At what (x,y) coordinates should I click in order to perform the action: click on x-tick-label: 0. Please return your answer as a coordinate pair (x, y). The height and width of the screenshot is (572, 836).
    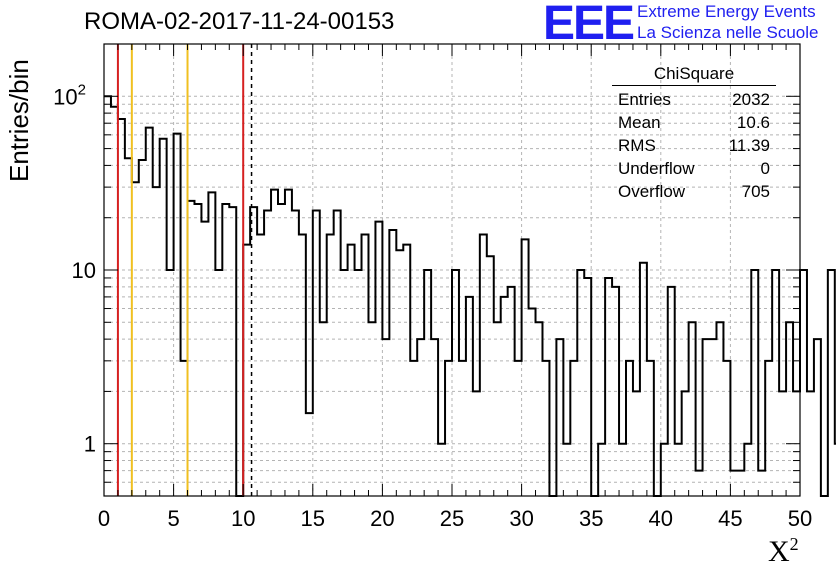
    Looking at the image, I should click on (104, 518).